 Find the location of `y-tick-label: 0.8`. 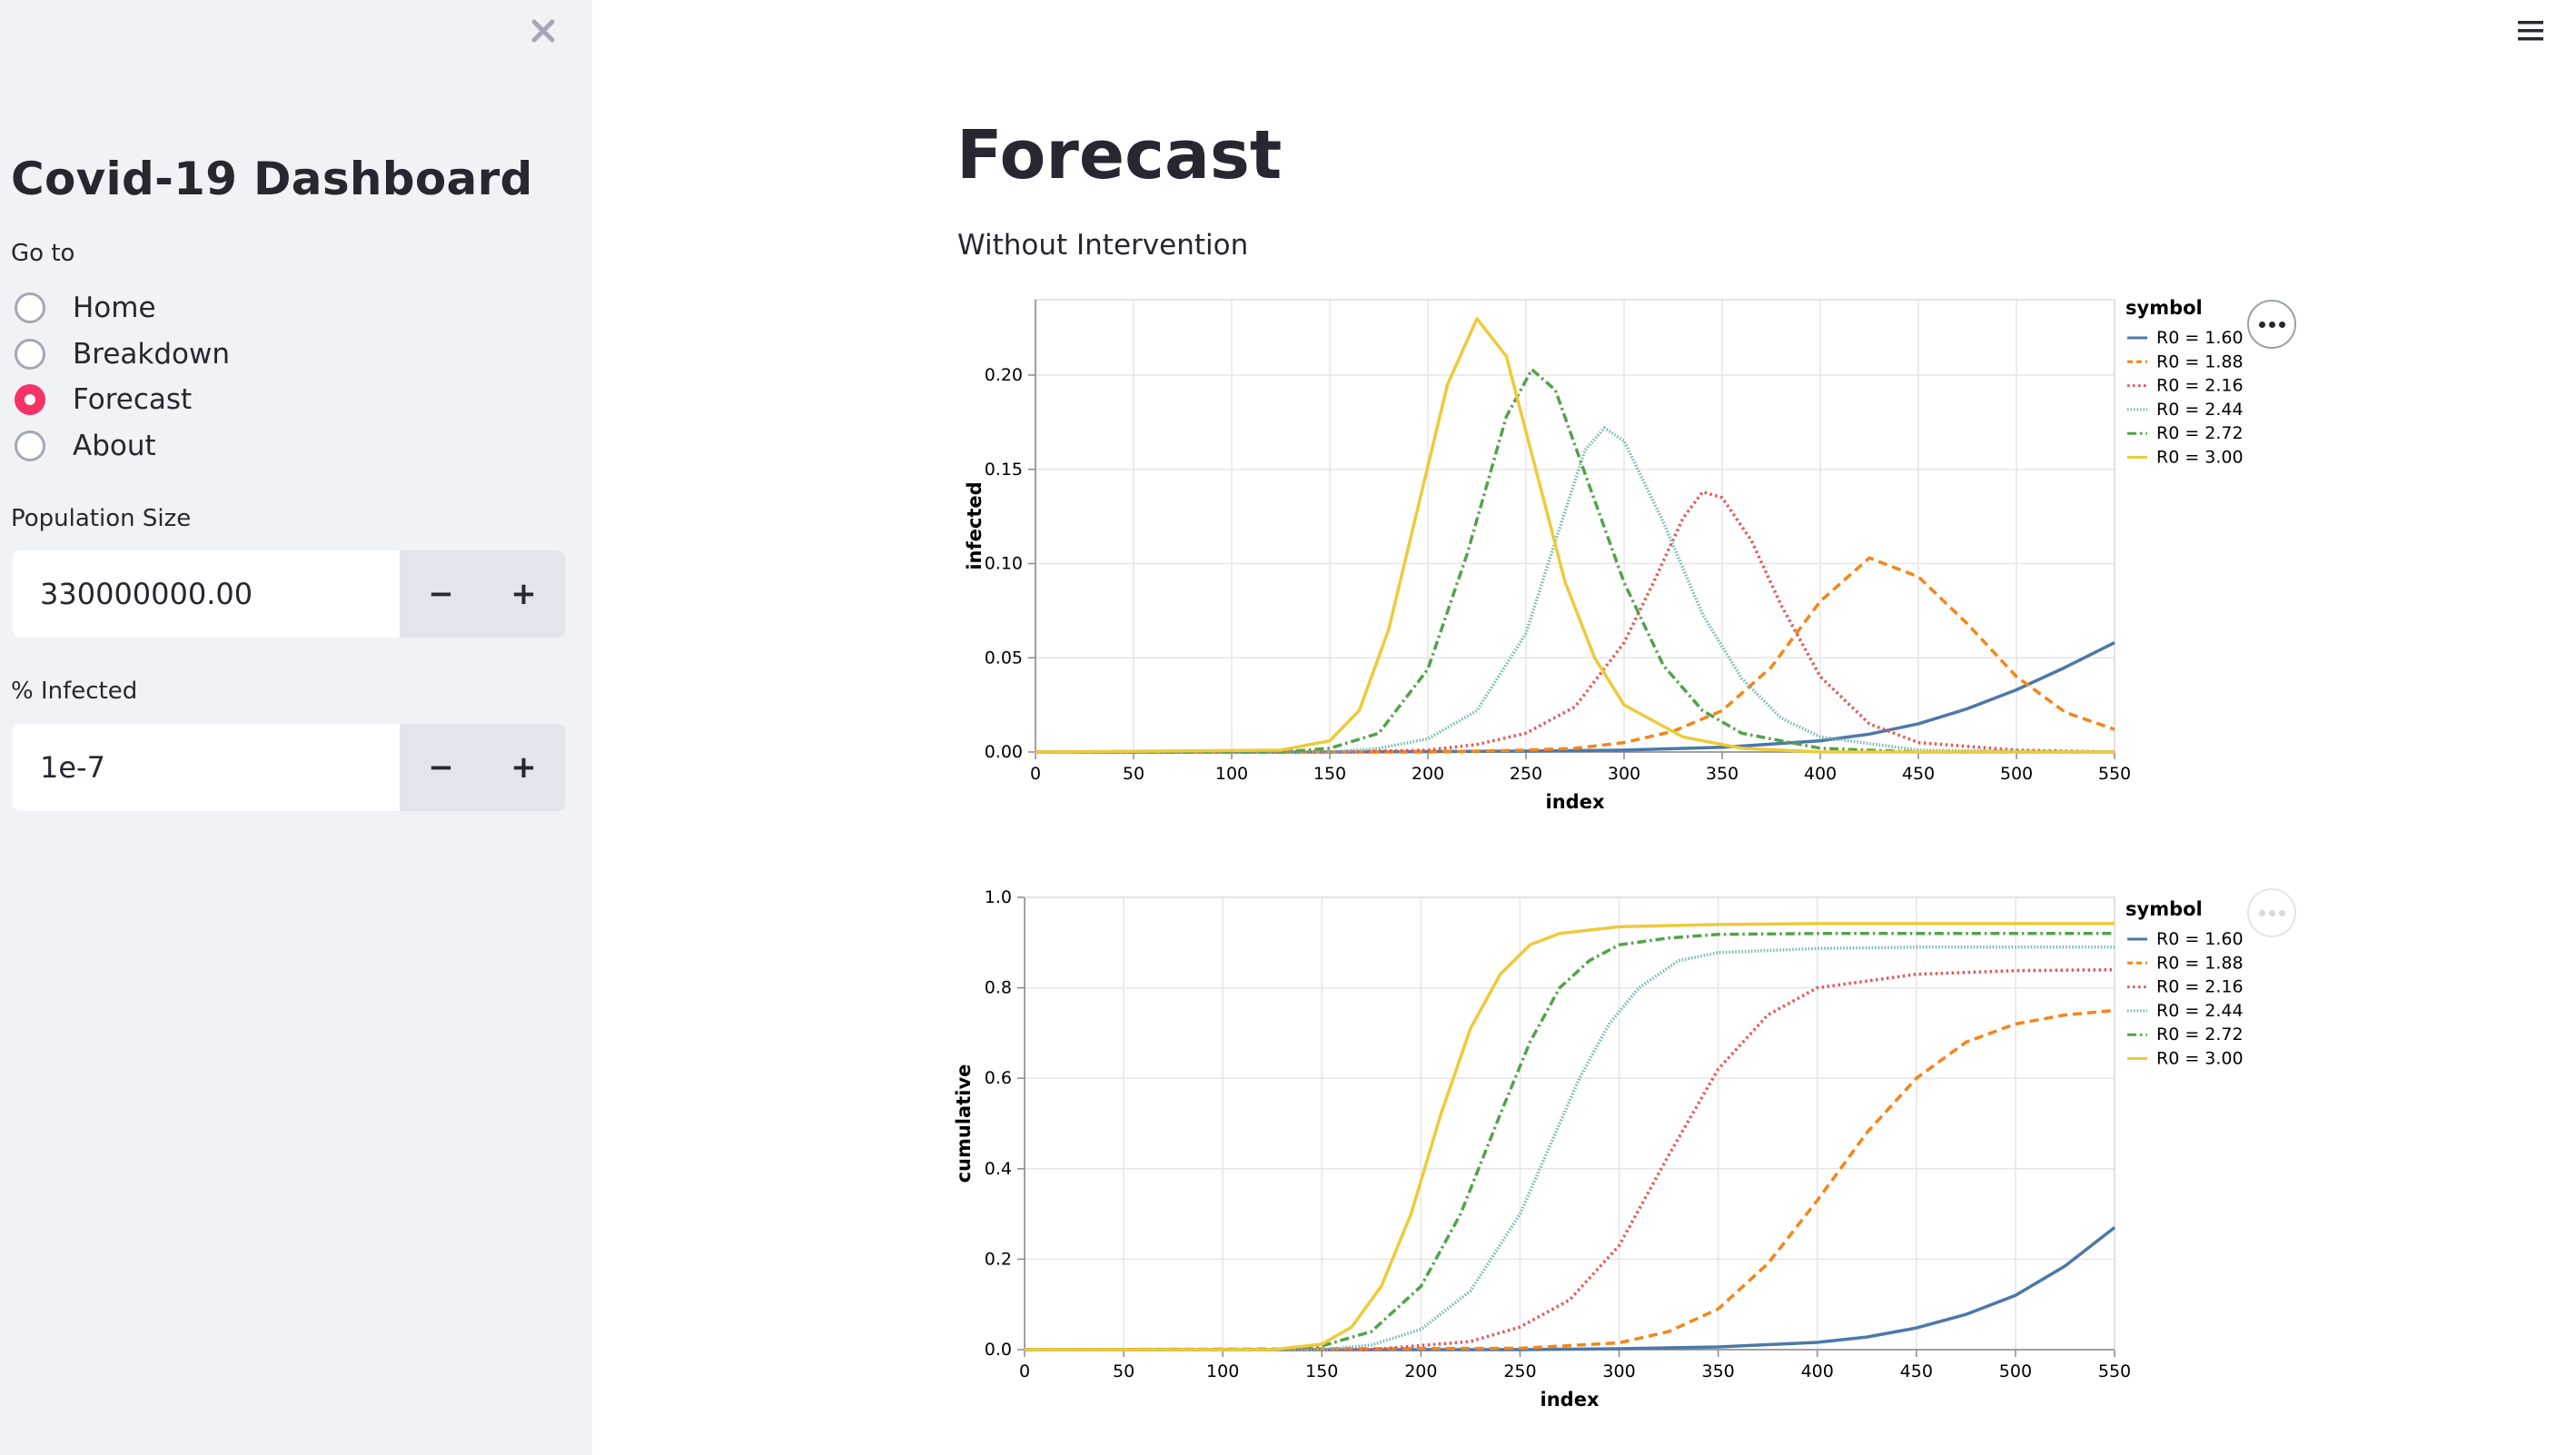

y-tick-label: 0.8 is located at coordinates (998, 988).